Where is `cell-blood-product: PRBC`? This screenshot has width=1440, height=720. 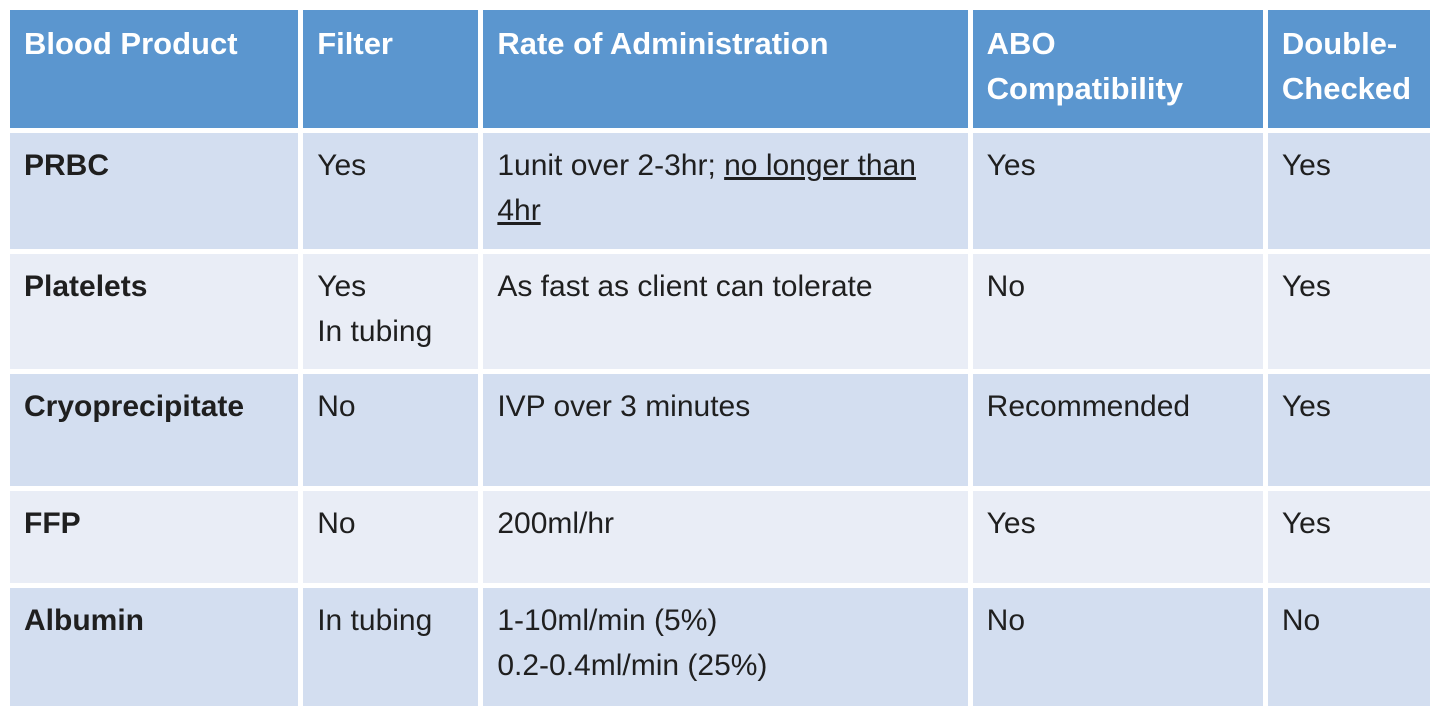 cell-blood-product: PRBC is located at coordinates (154, 191).